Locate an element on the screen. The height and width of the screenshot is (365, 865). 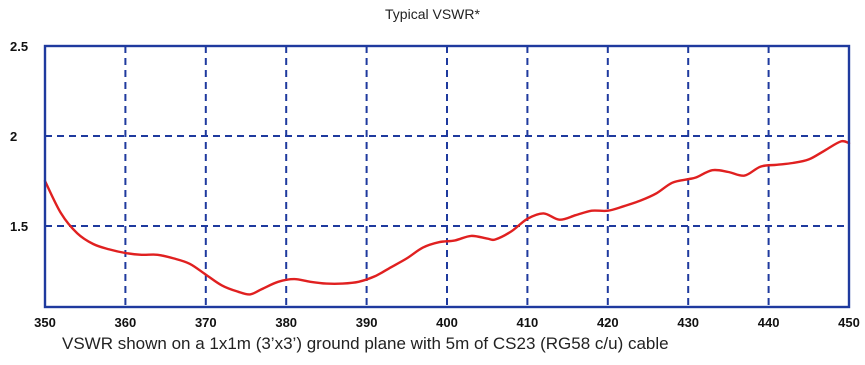
x-tick-label: 360 is located at coordinates (126, 322).